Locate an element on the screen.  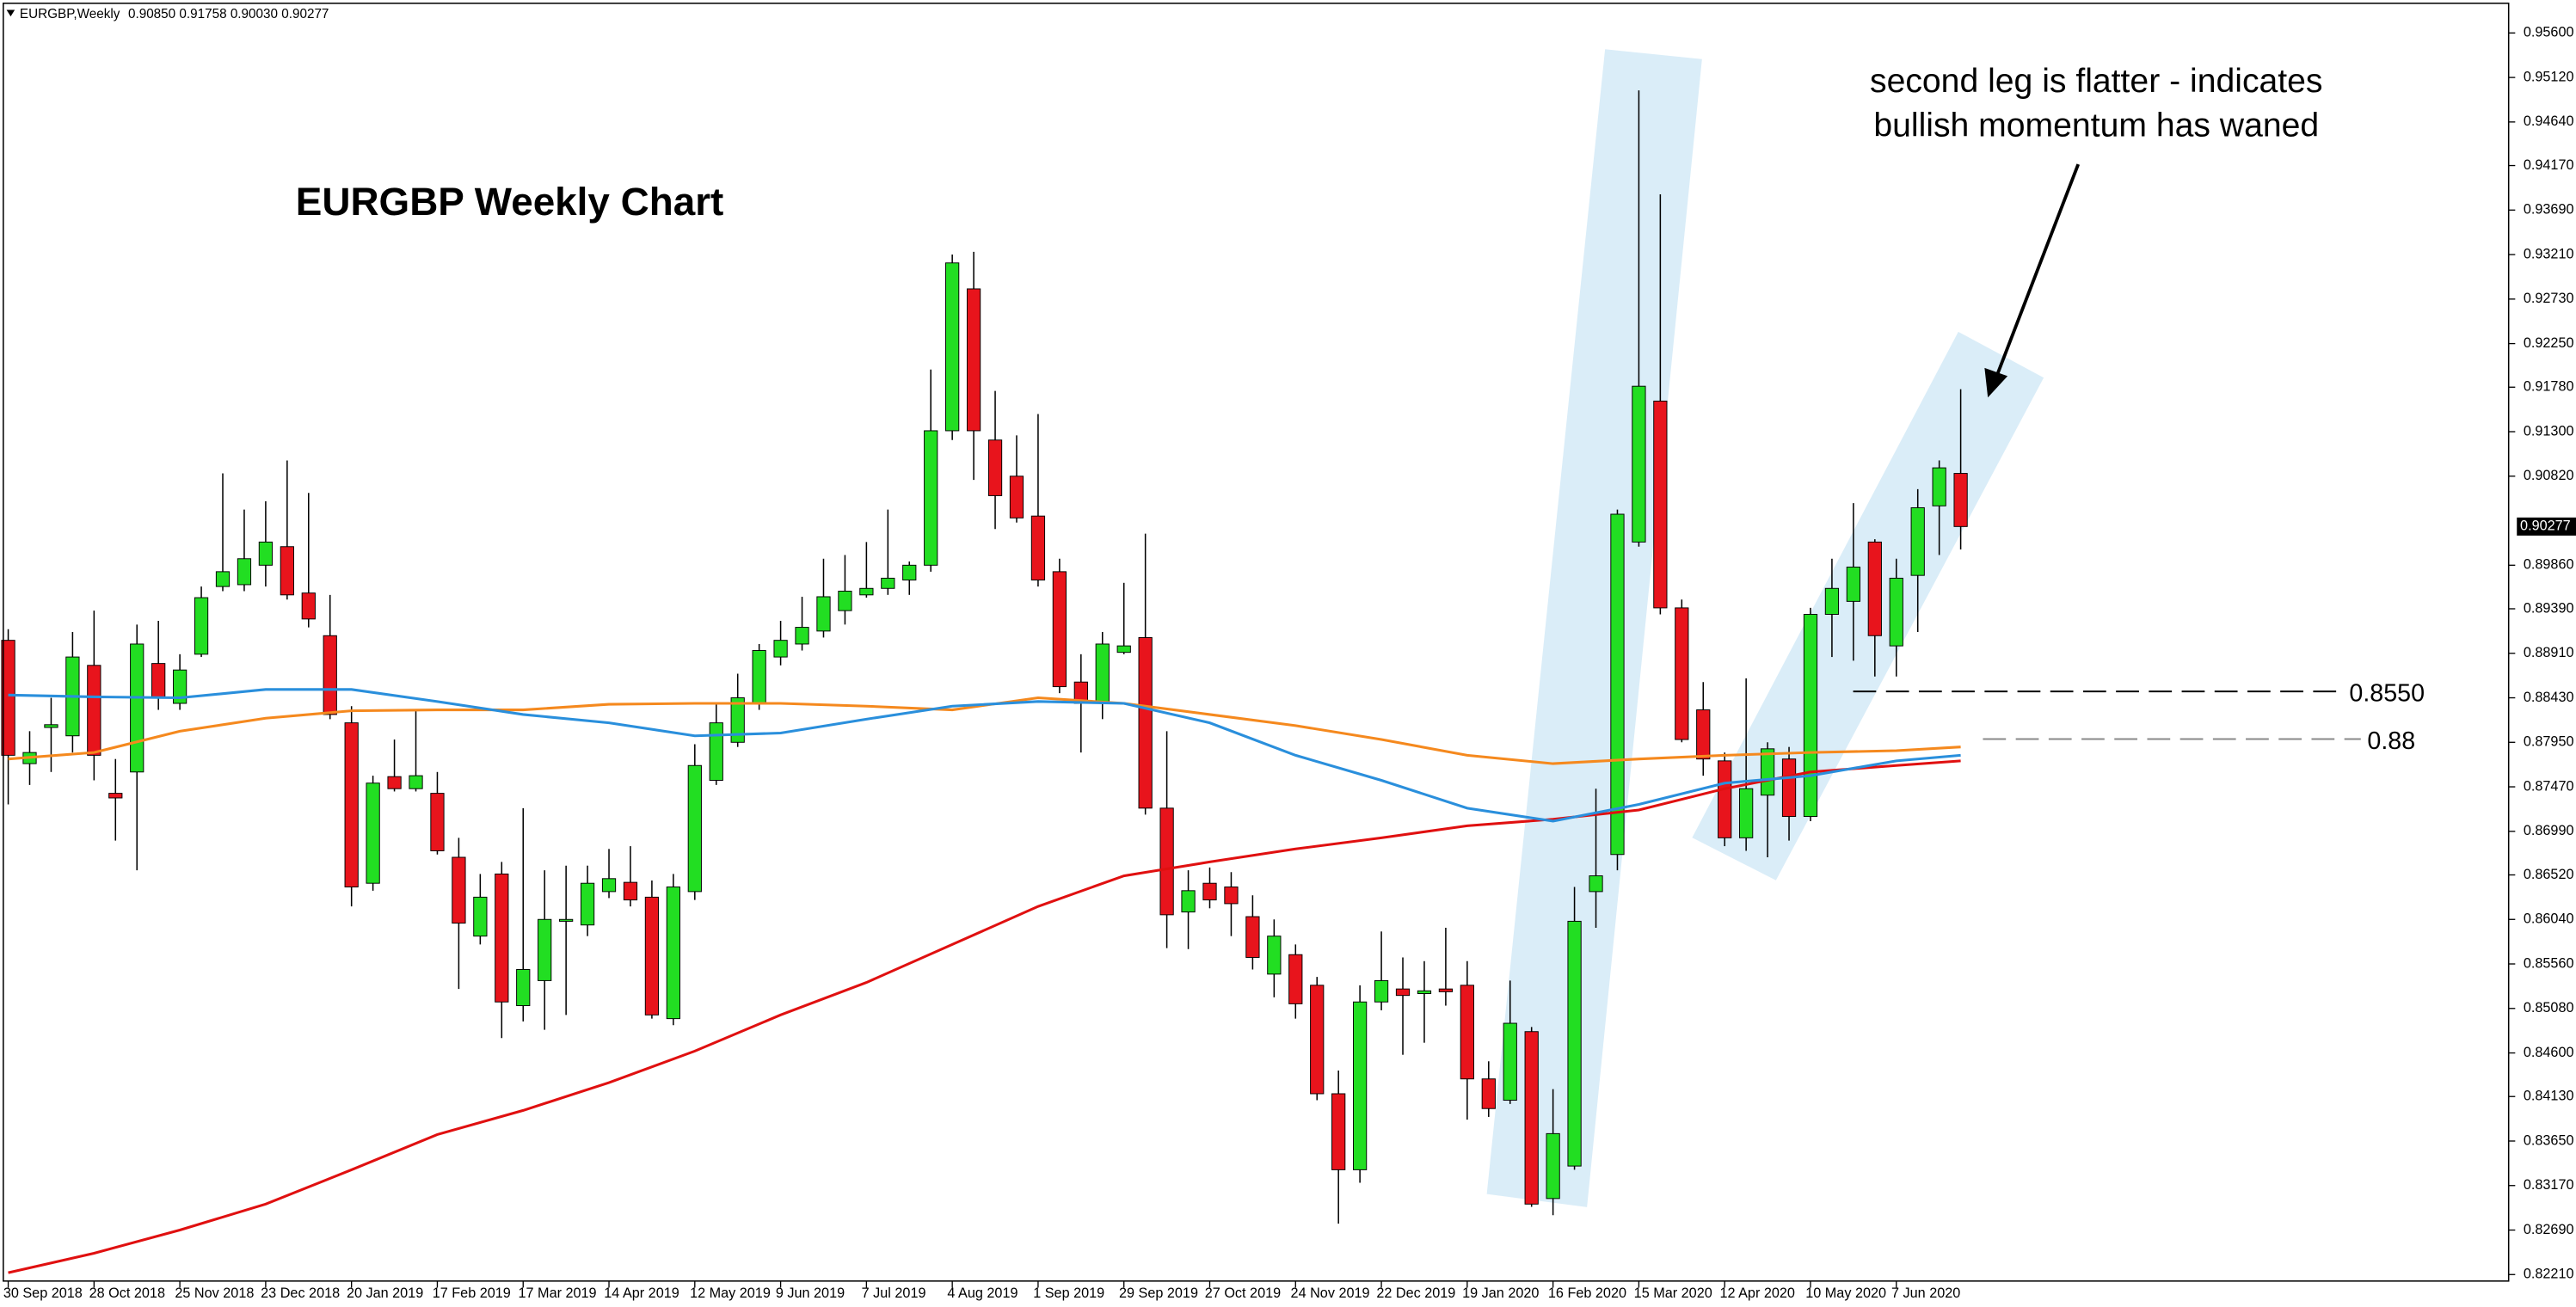
x-tick-label: 7 Jul 2019 is located at coordinates (894, 1294).